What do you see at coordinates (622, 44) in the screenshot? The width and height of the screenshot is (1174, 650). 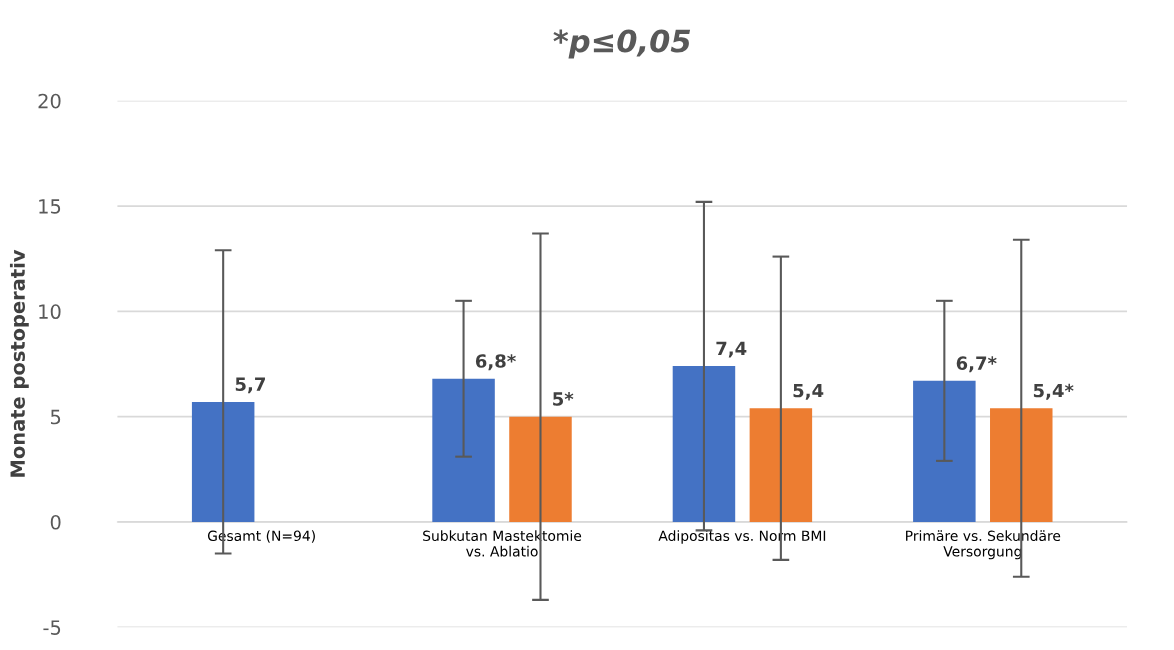 I see `chart-title: *p≤0,05` at bounding box center [622, 44].